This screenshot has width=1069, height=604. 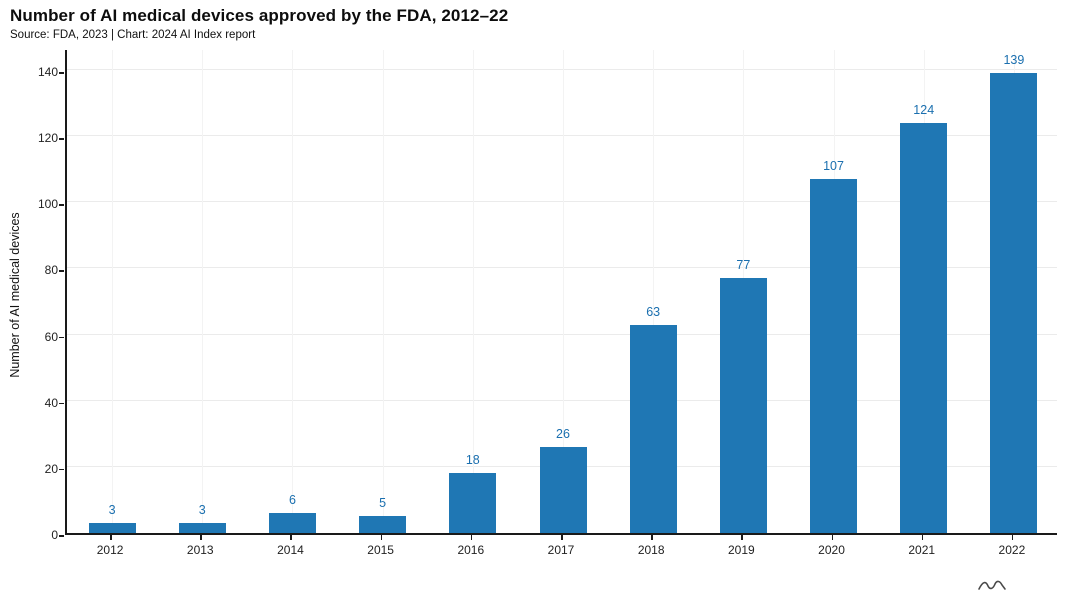 I want to click on x-tick-label: 2022, so click(x=1012, y=550).